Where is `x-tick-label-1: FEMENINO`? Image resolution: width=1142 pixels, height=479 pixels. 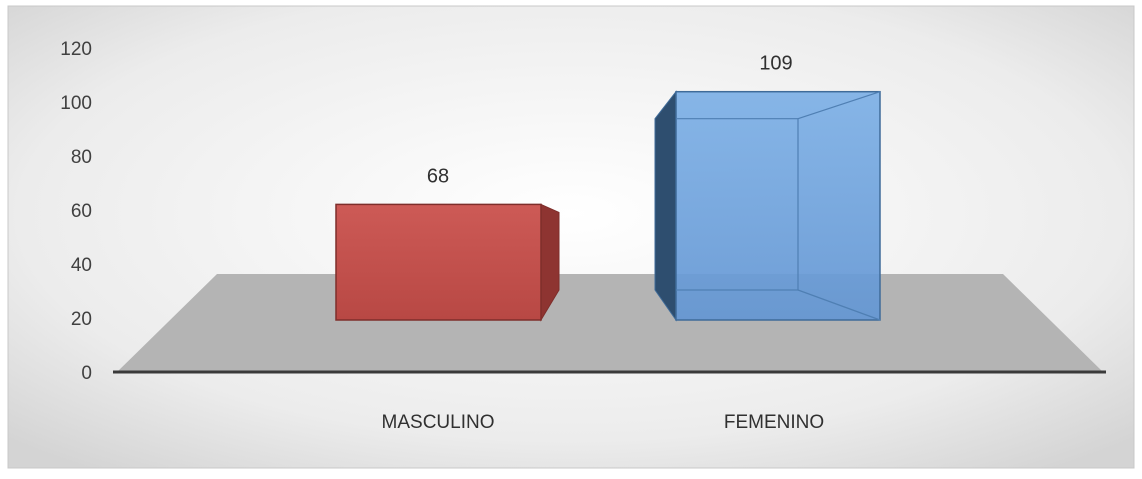
x-tick-label-1: FEMENINO is located at coordinates (774, 422).